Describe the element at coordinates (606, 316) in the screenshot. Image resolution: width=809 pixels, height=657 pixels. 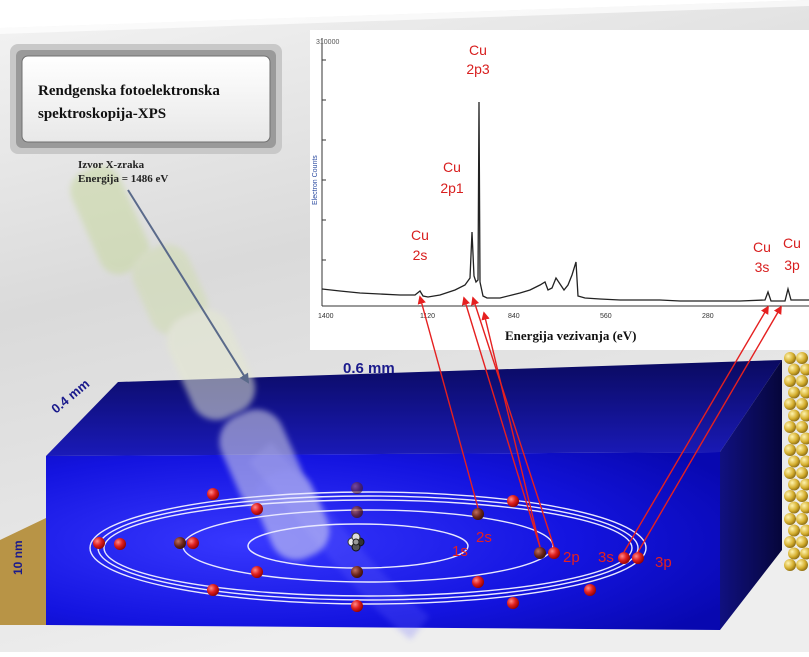
I see `x-tick-560: 560` at that location.